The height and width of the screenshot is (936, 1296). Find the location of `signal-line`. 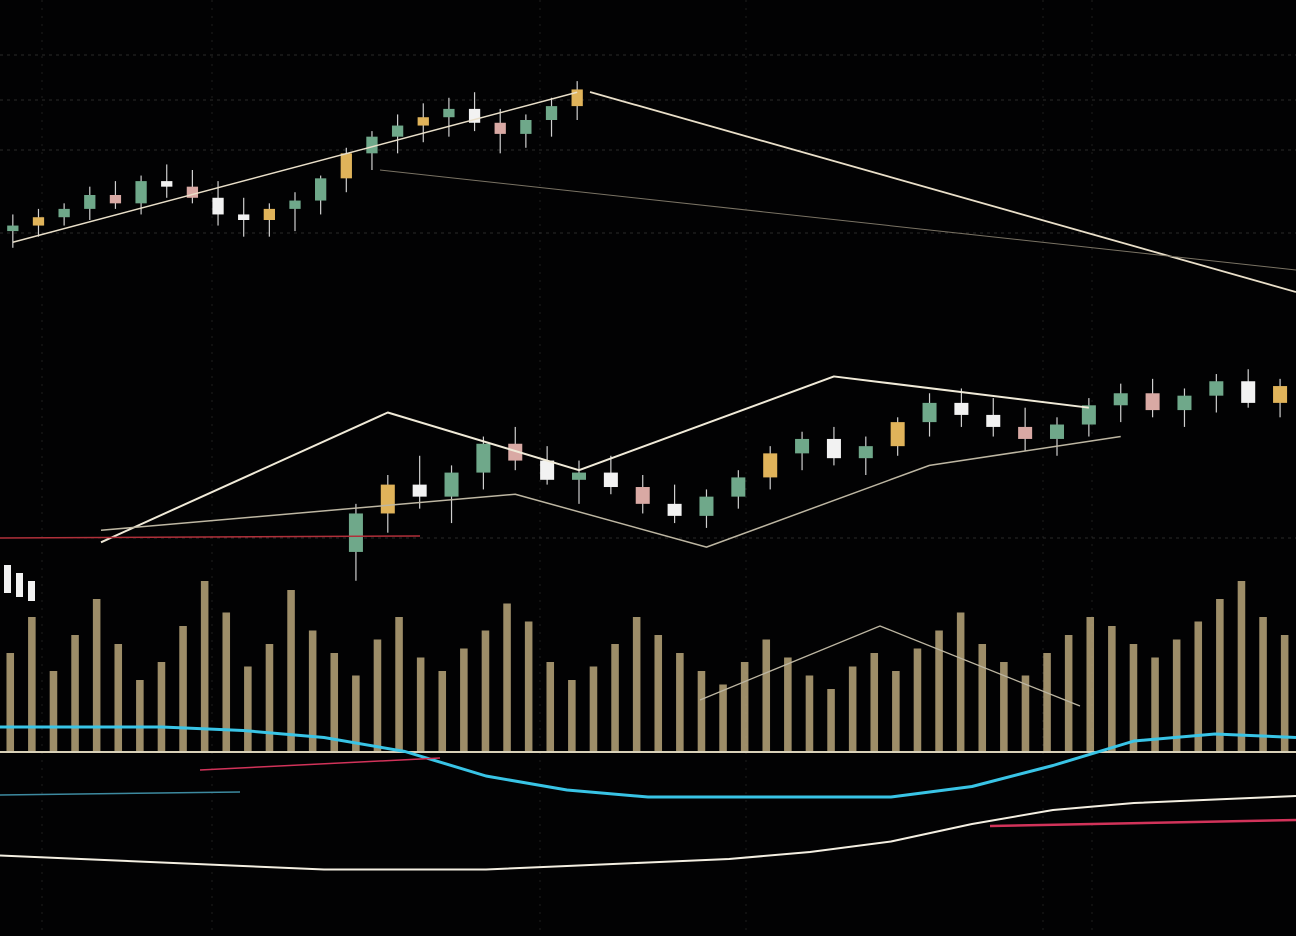

signal-line is located at coordinates (648, 833).